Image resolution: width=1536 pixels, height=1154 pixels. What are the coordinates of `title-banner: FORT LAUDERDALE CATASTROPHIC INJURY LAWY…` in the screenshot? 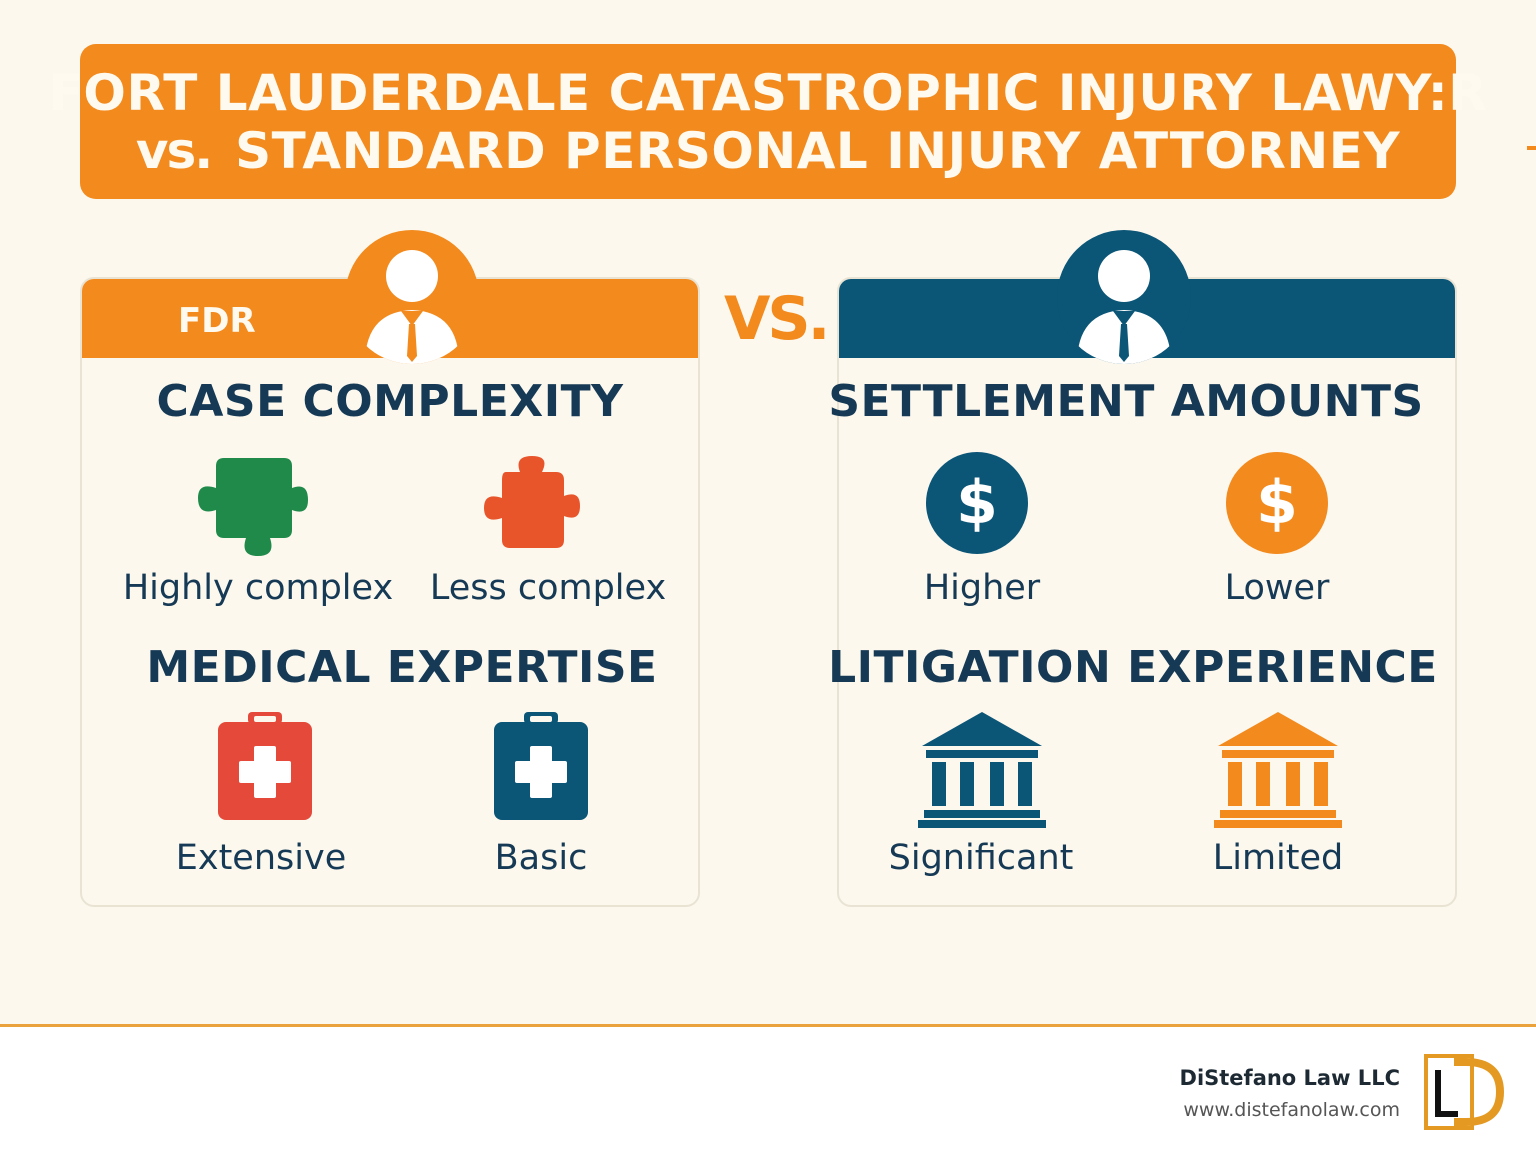 It's located at (768, 121).